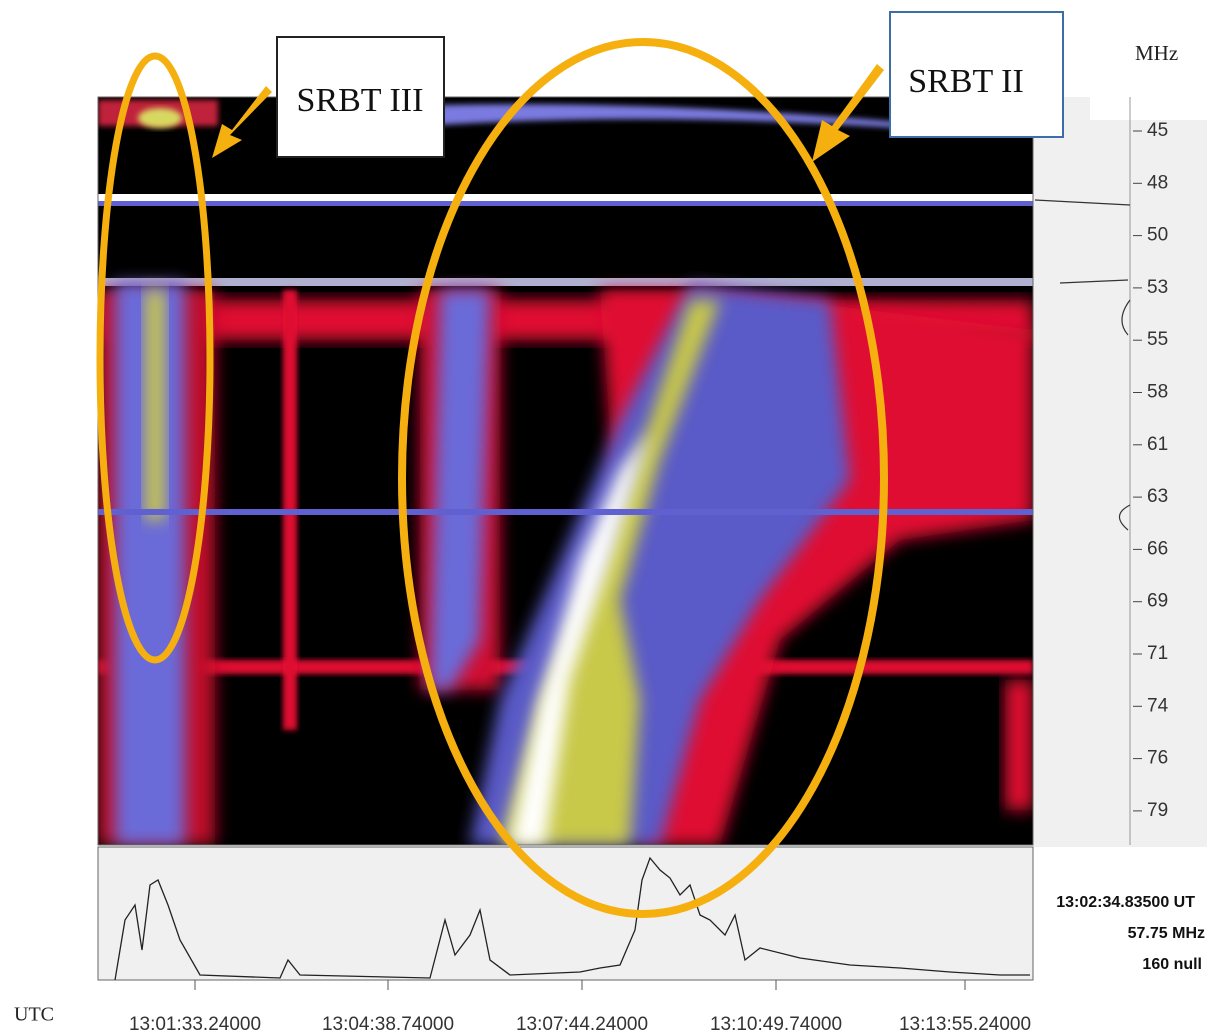 This screenshot has width=1207, height=1036. I want to click on frequency-tick-label: 48, so click(1157, 182).